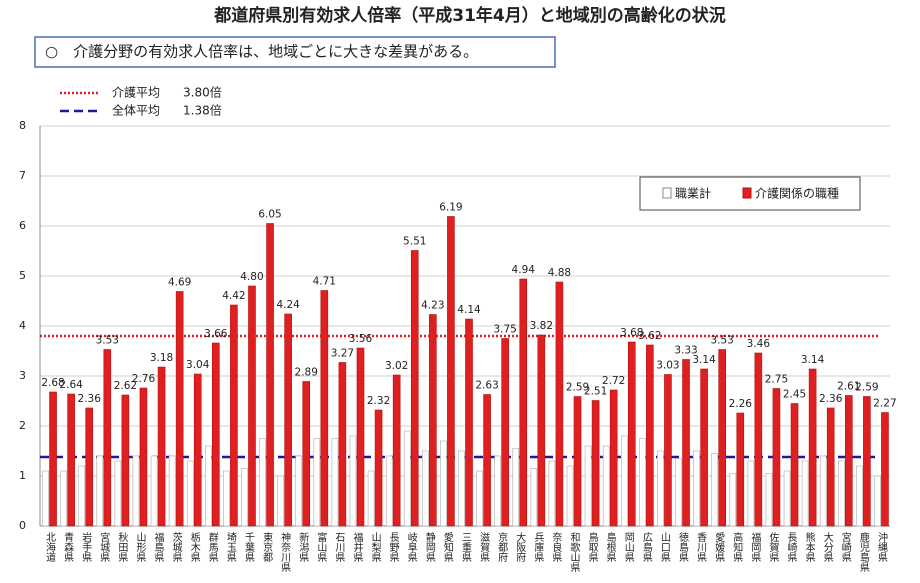 This screenshot has height=583, width=920. I want to click on x-tick-label: 京都府, so click(502, 547).